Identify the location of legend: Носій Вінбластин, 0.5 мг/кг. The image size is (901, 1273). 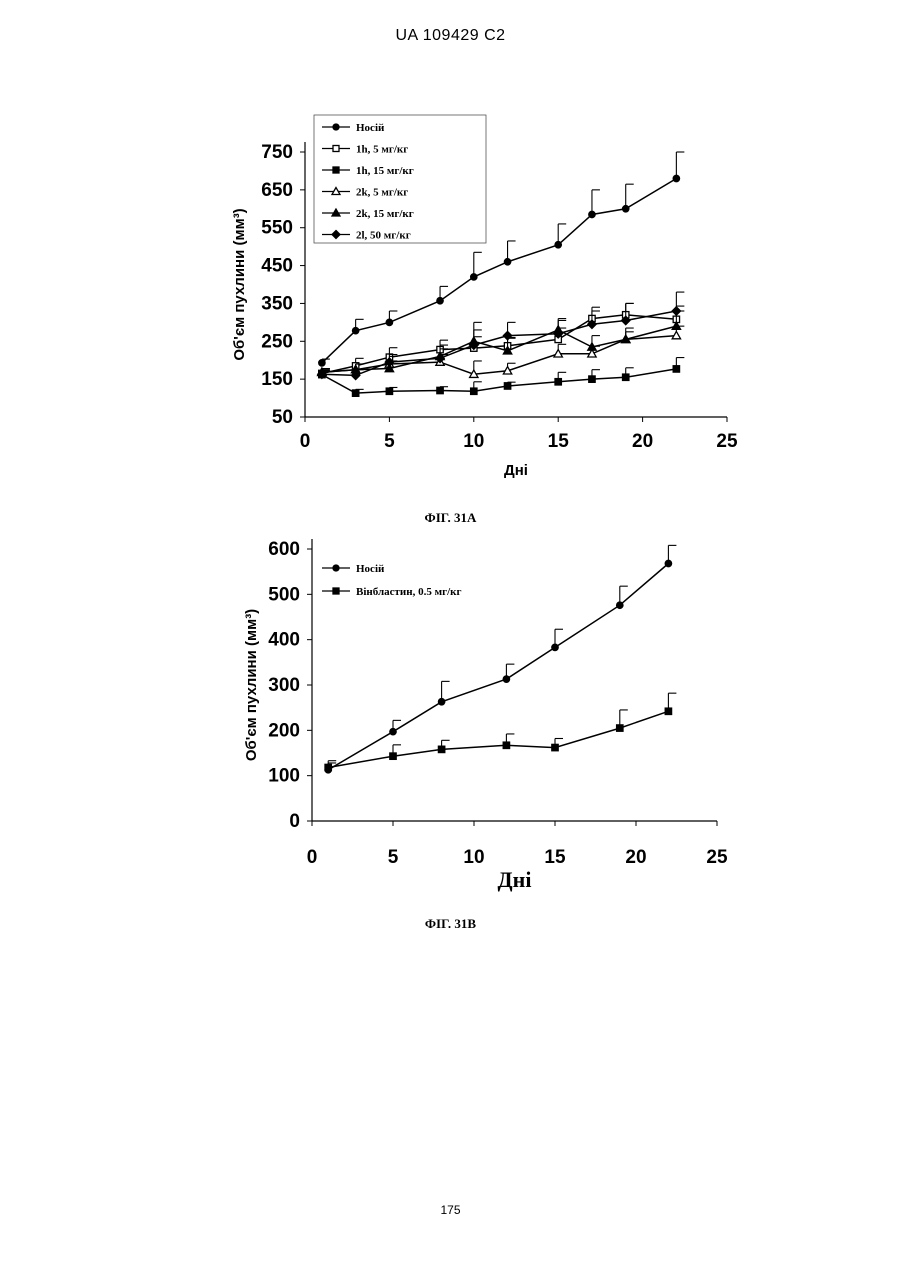
(391, 580).